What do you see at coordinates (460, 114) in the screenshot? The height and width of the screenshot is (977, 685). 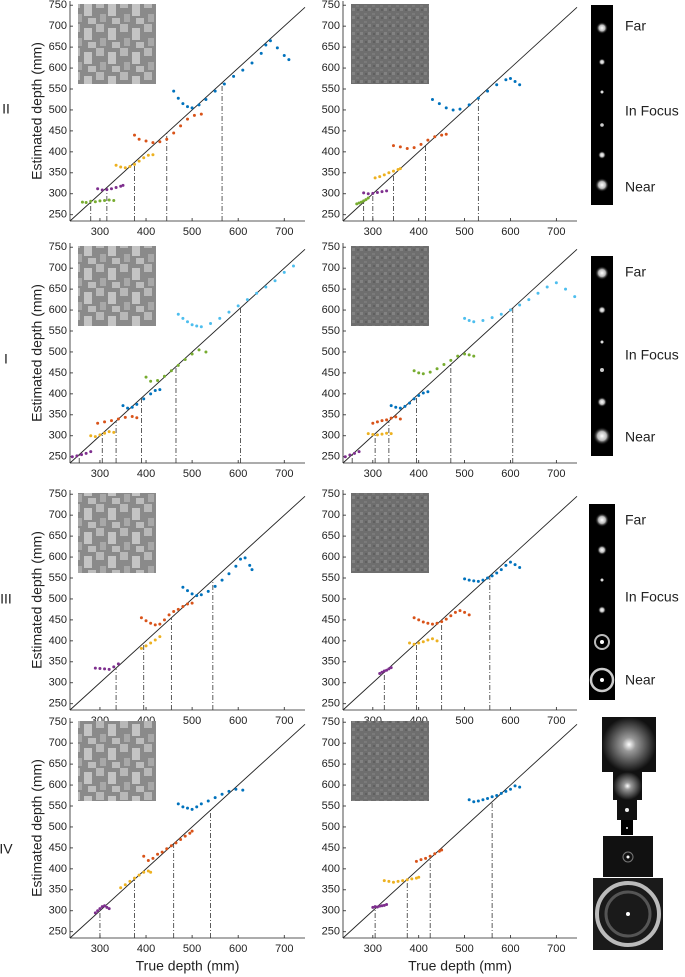 I see `identity-line` at bounding box center [460, 114].